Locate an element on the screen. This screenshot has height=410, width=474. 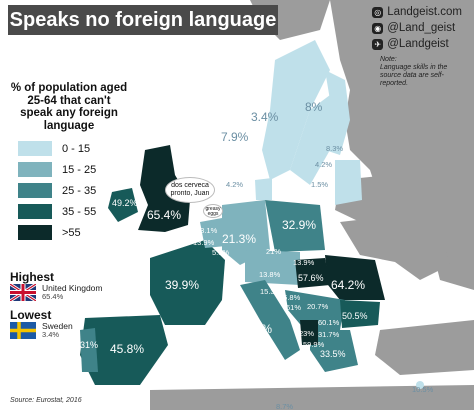
label-portugal: 31% is located at coordinates (89, 345).